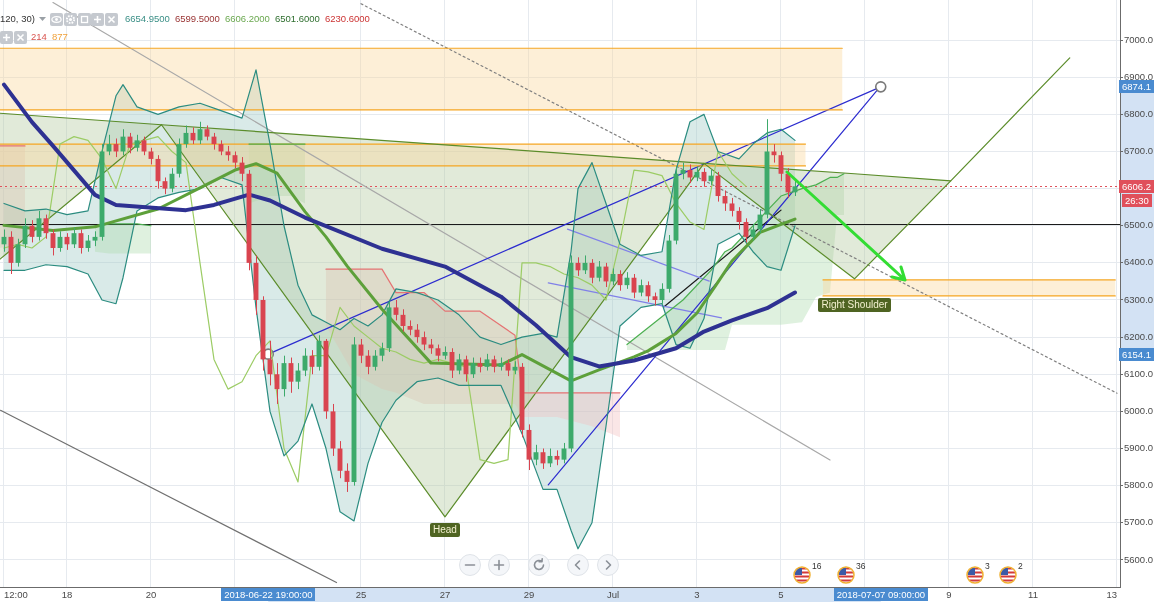 Image resolution: width=1154 pixels, height=602 pixels. I want to click on text: 2018-06-22 19:00:00, so click(268, 594).